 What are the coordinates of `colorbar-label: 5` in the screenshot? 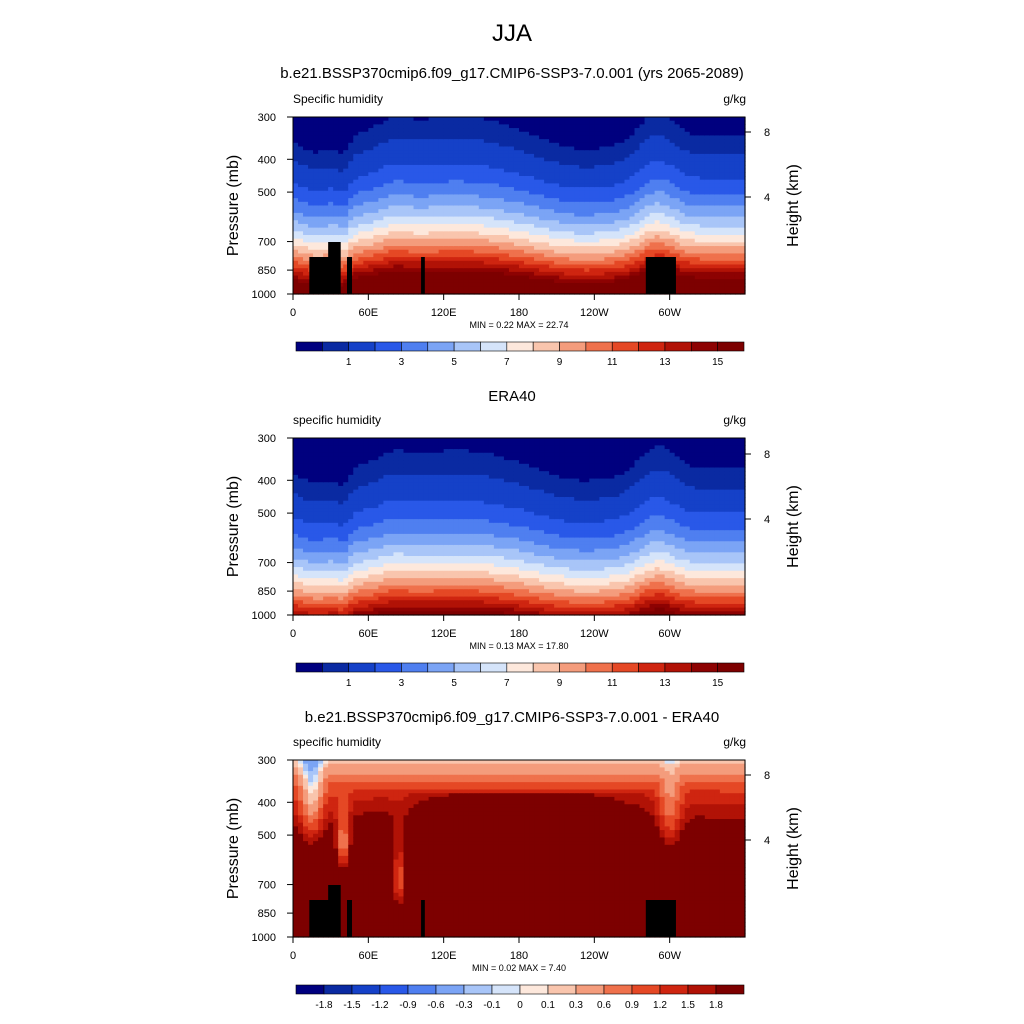 It's located at (454, 362).